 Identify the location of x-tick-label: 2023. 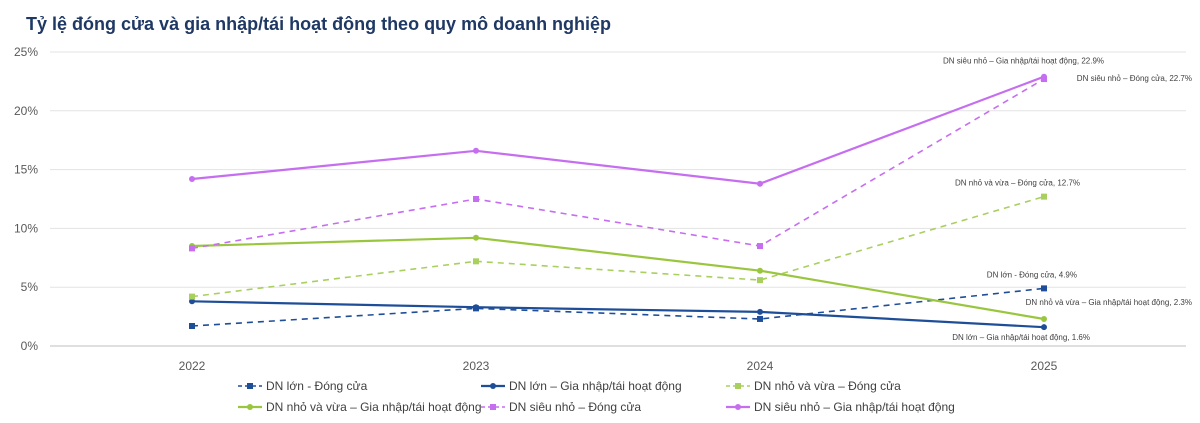
(476, 366).